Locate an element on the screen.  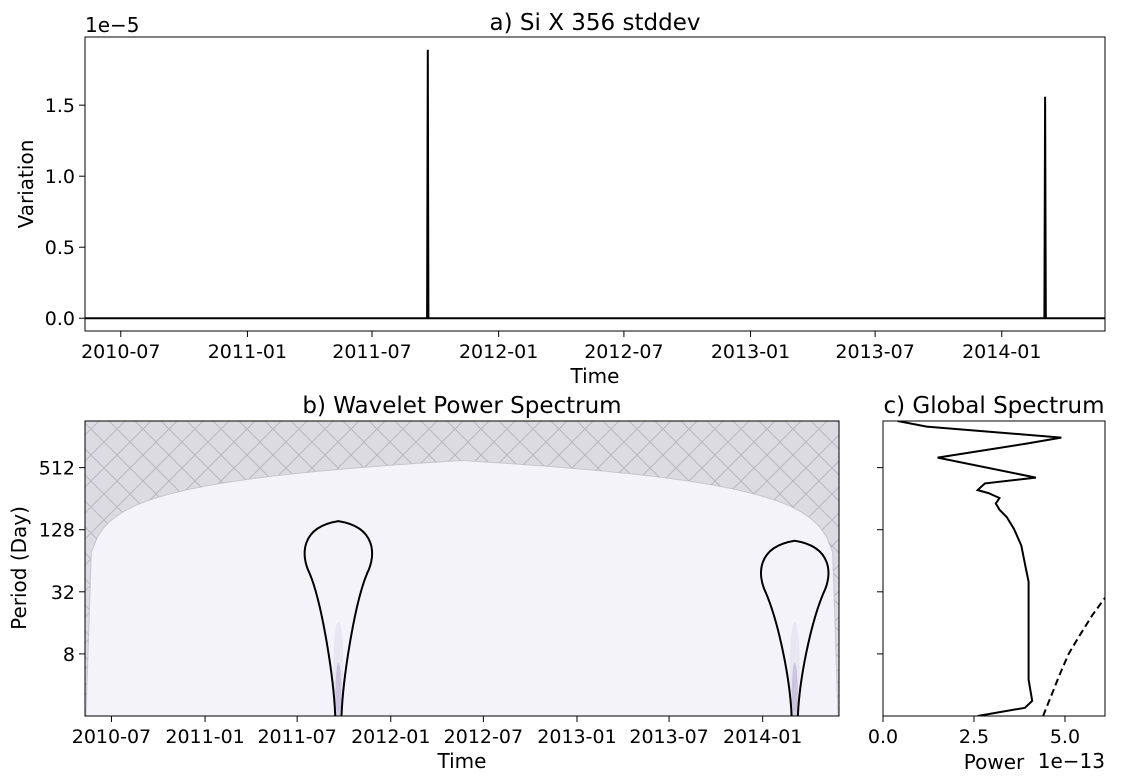
panel-c-x-tick-label: 0.0 is located at coordinates (883, 737).